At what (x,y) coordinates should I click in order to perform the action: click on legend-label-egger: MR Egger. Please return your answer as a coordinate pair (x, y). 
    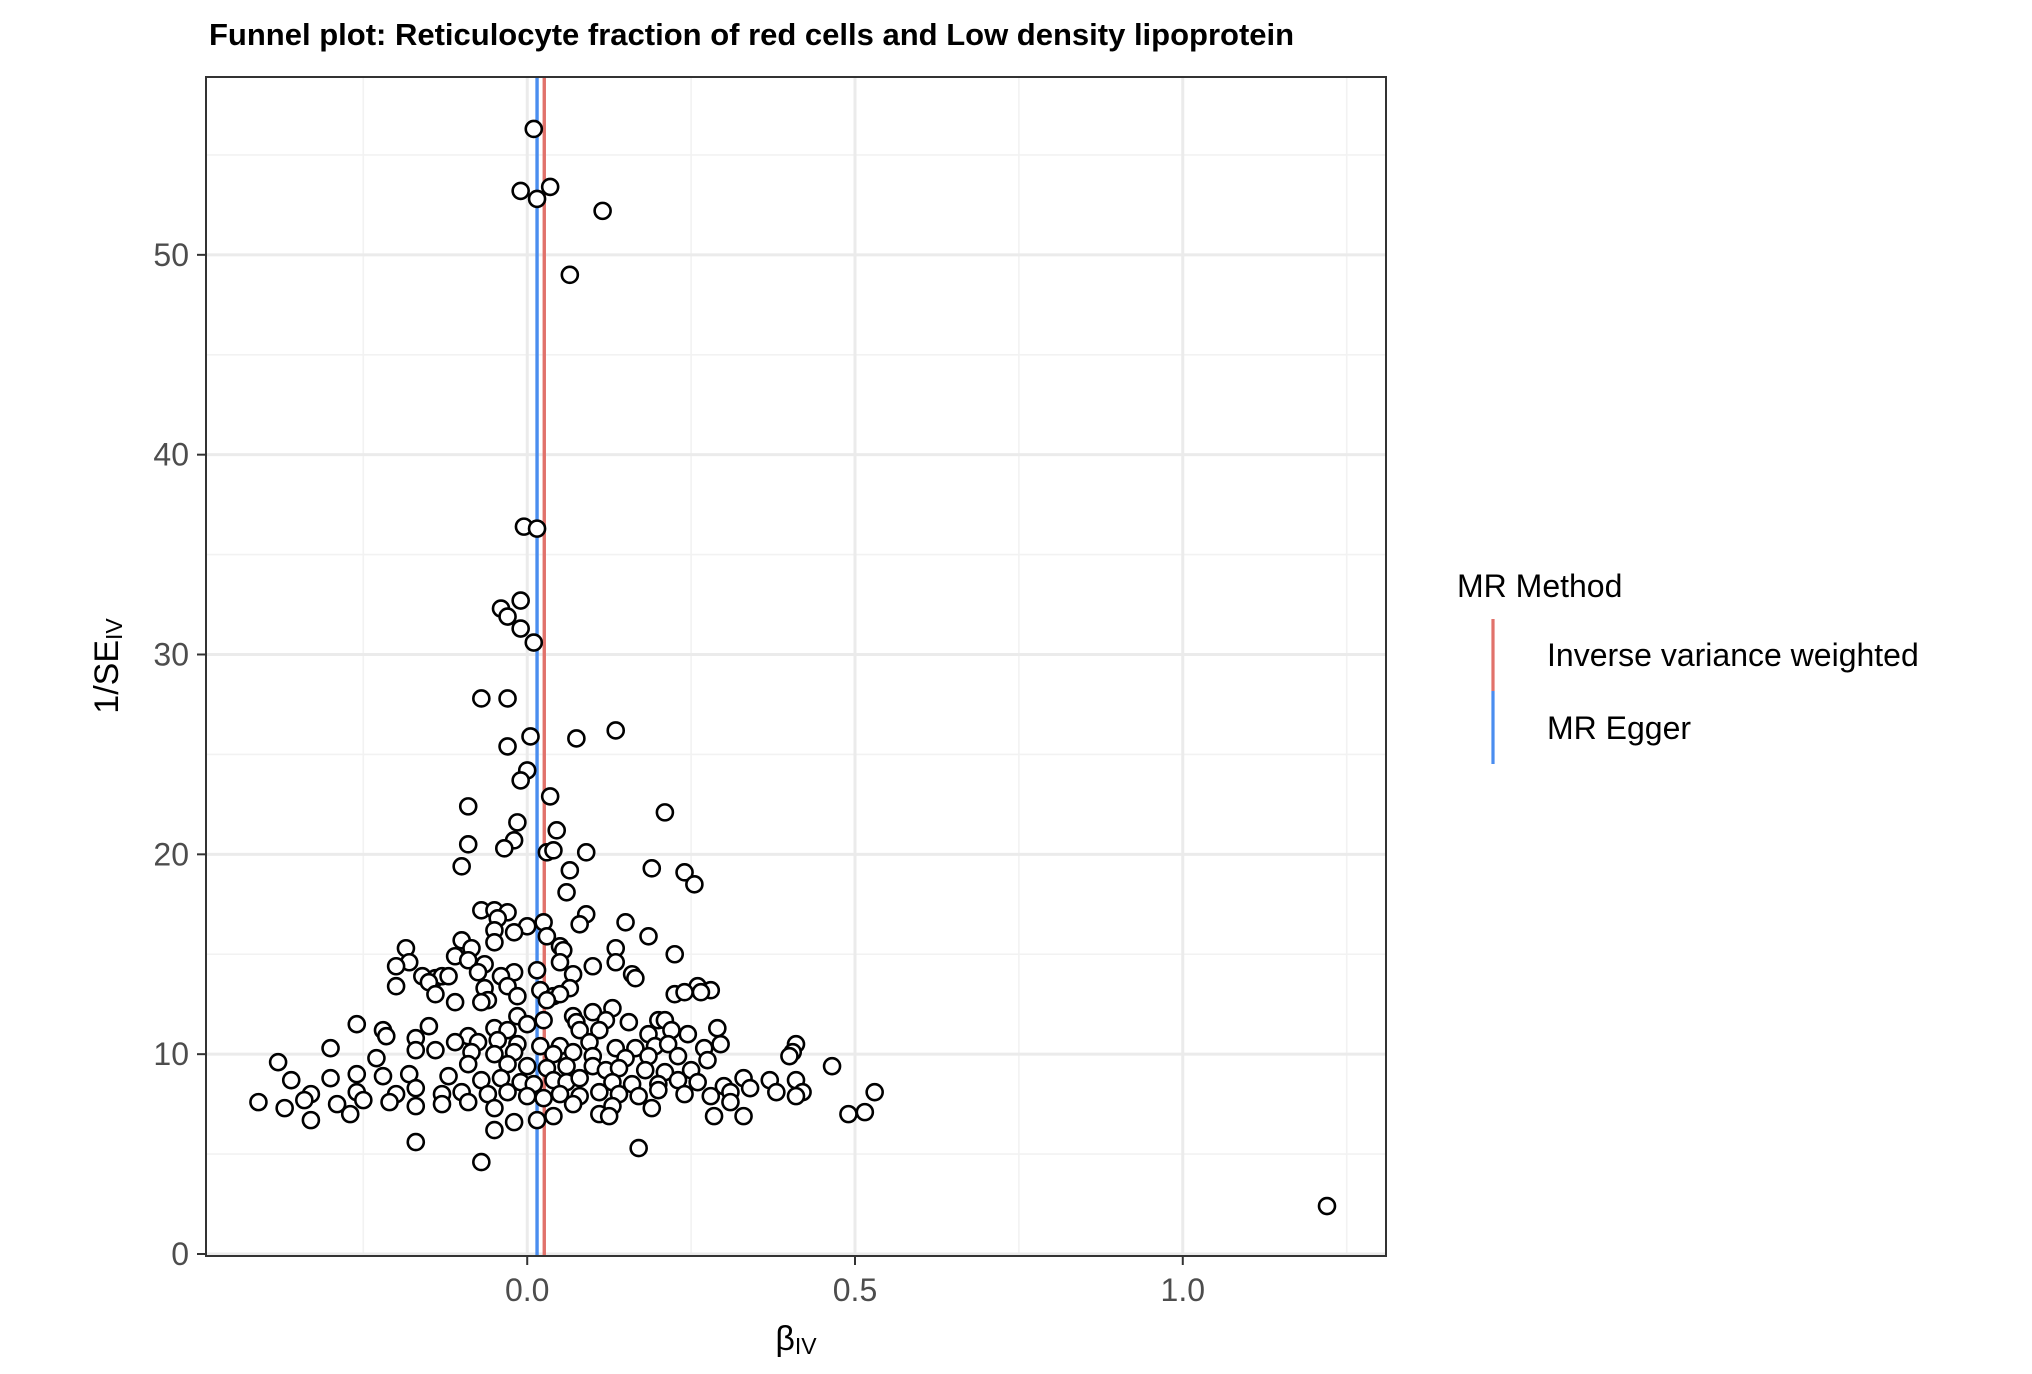
    Looking at the image, I should click on (1619, 728).